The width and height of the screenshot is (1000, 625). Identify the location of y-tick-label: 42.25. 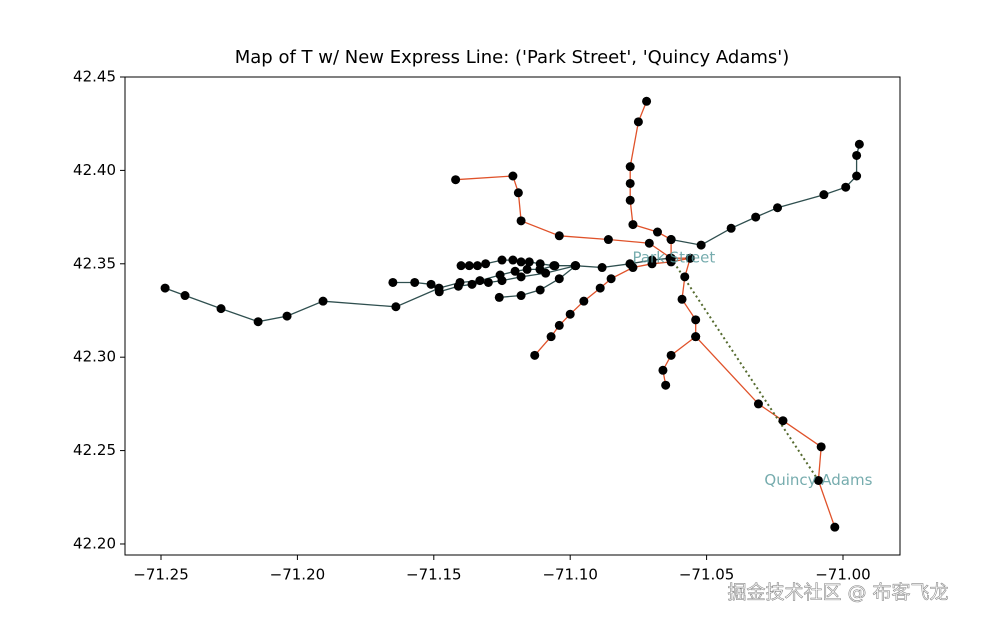
(94, 450).